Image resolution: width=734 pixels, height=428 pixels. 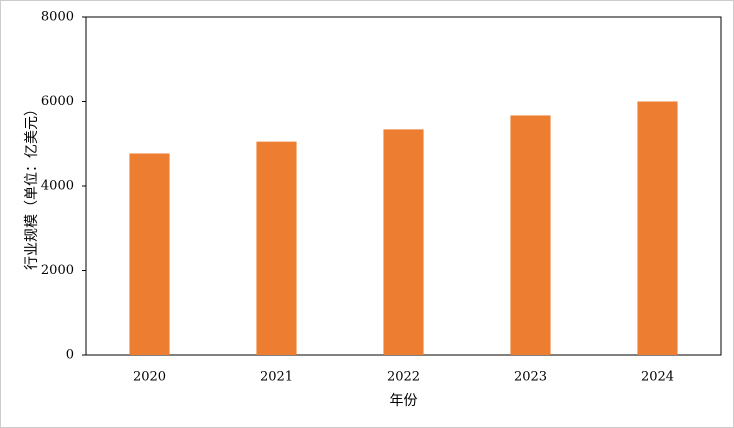 I want to click on x-tick-label: 2022, so click(x=403, y=377).